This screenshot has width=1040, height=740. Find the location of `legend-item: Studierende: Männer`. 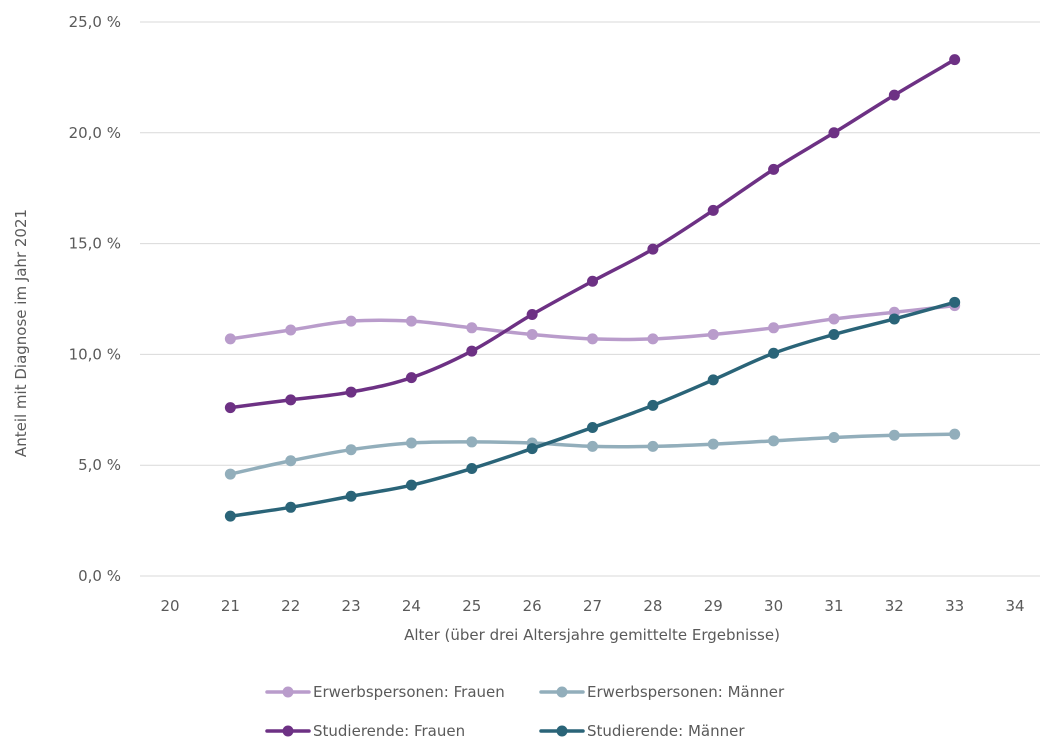

legend-item: Studierende: Männer is located at coordinates (642, 731).